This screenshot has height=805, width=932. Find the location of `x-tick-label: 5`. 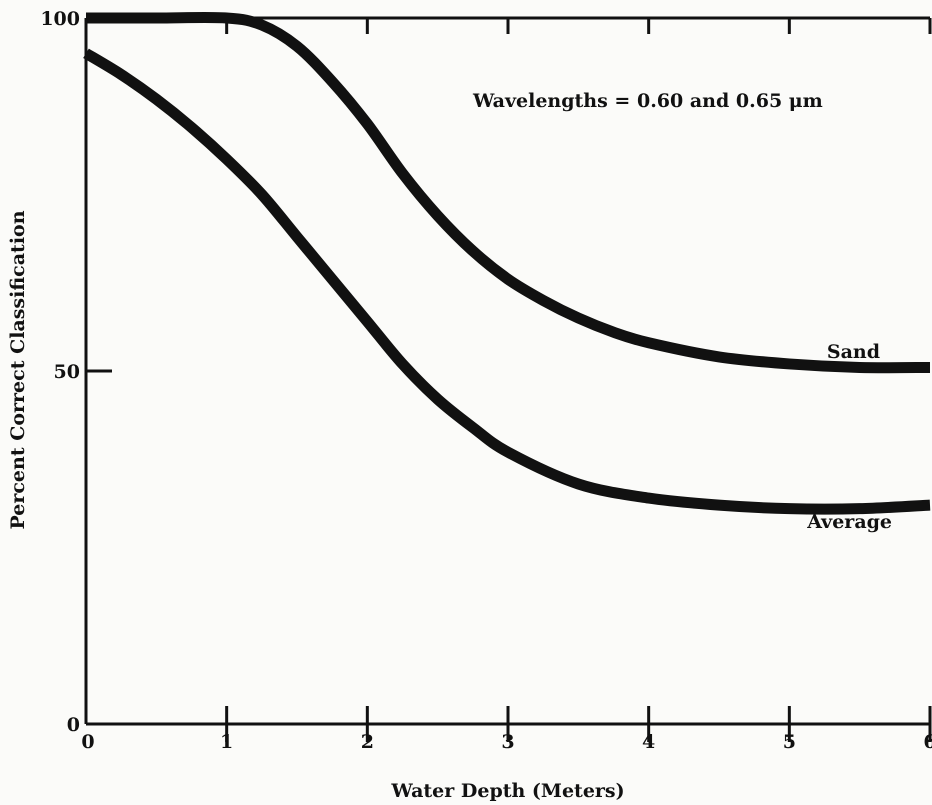

x-tick-label: 5 is located at coordinates (789, 742).